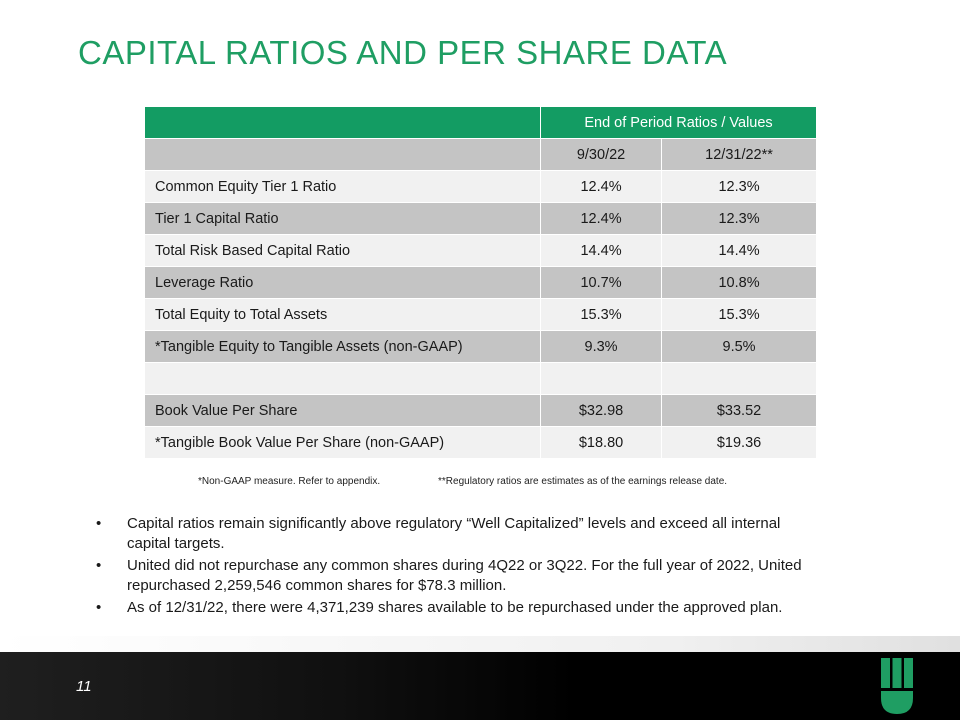  What do you see at coordinates (601, 442) in the screenshot?
I see `row-value-9-30-22: $18.80` at bounding box center [601, 442].